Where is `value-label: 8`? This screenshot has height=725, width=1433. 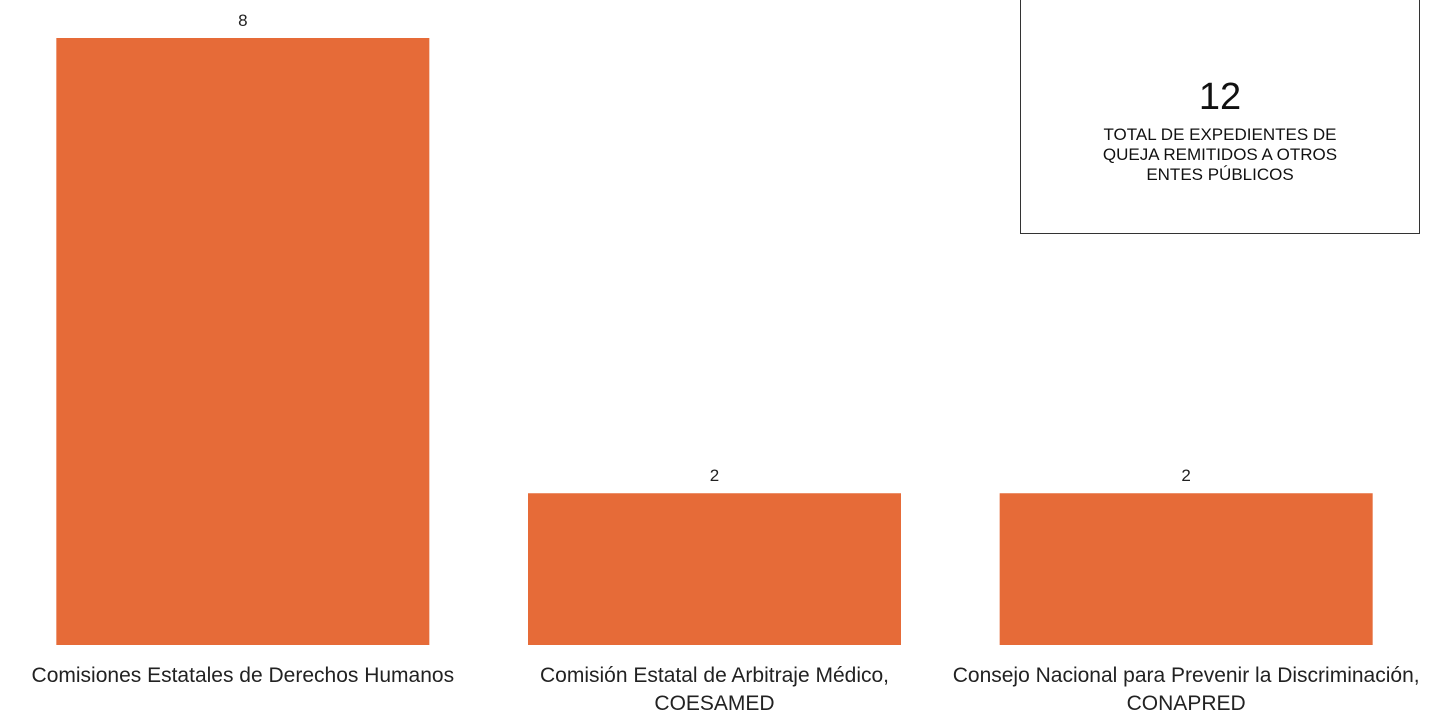 value-label: 8 is located at coordinates (243, 20).